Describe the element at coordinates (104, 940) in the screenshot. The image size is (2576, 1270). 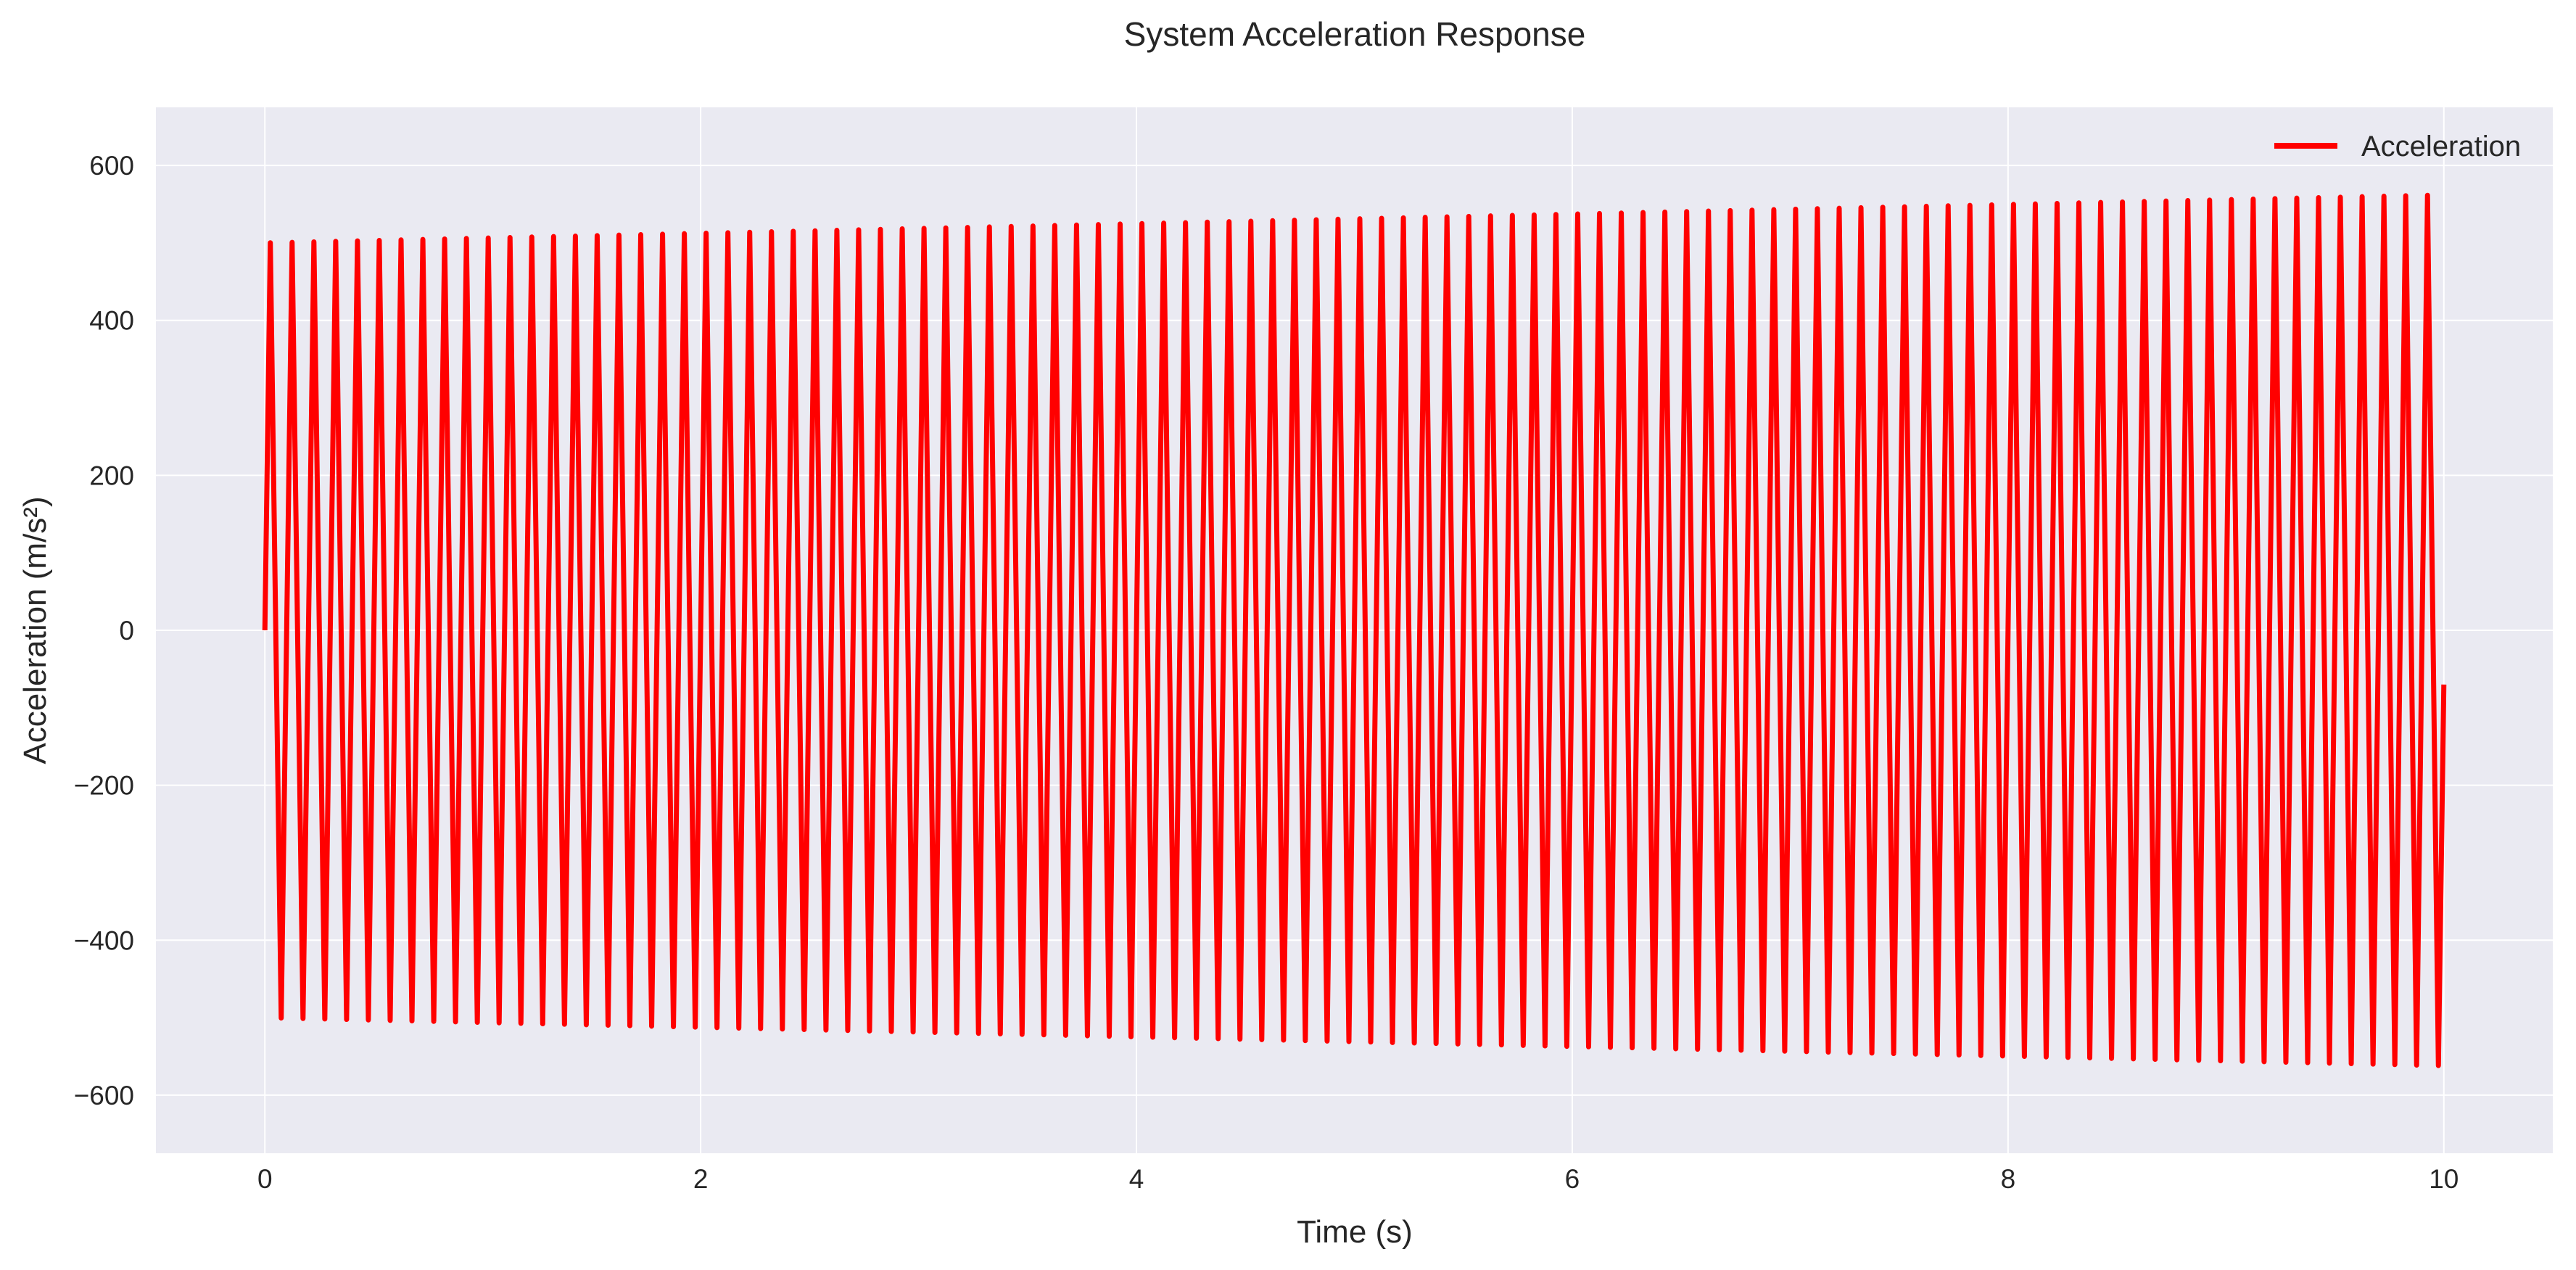
I see `y-tick-label: −400` at that location.